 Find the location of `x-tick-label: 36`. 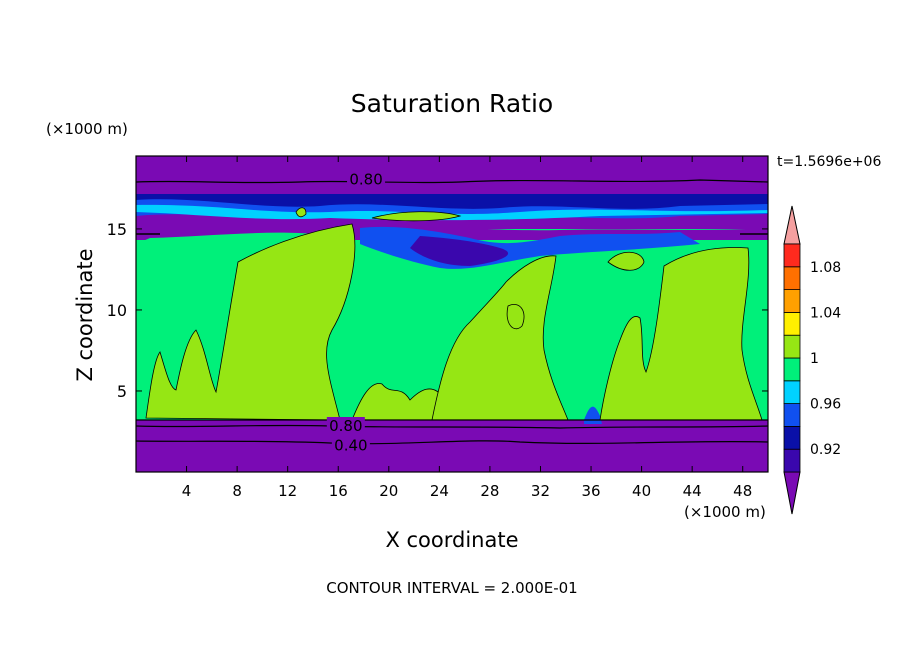

x-tick-label: 36 is located at coordinates (590, 491).